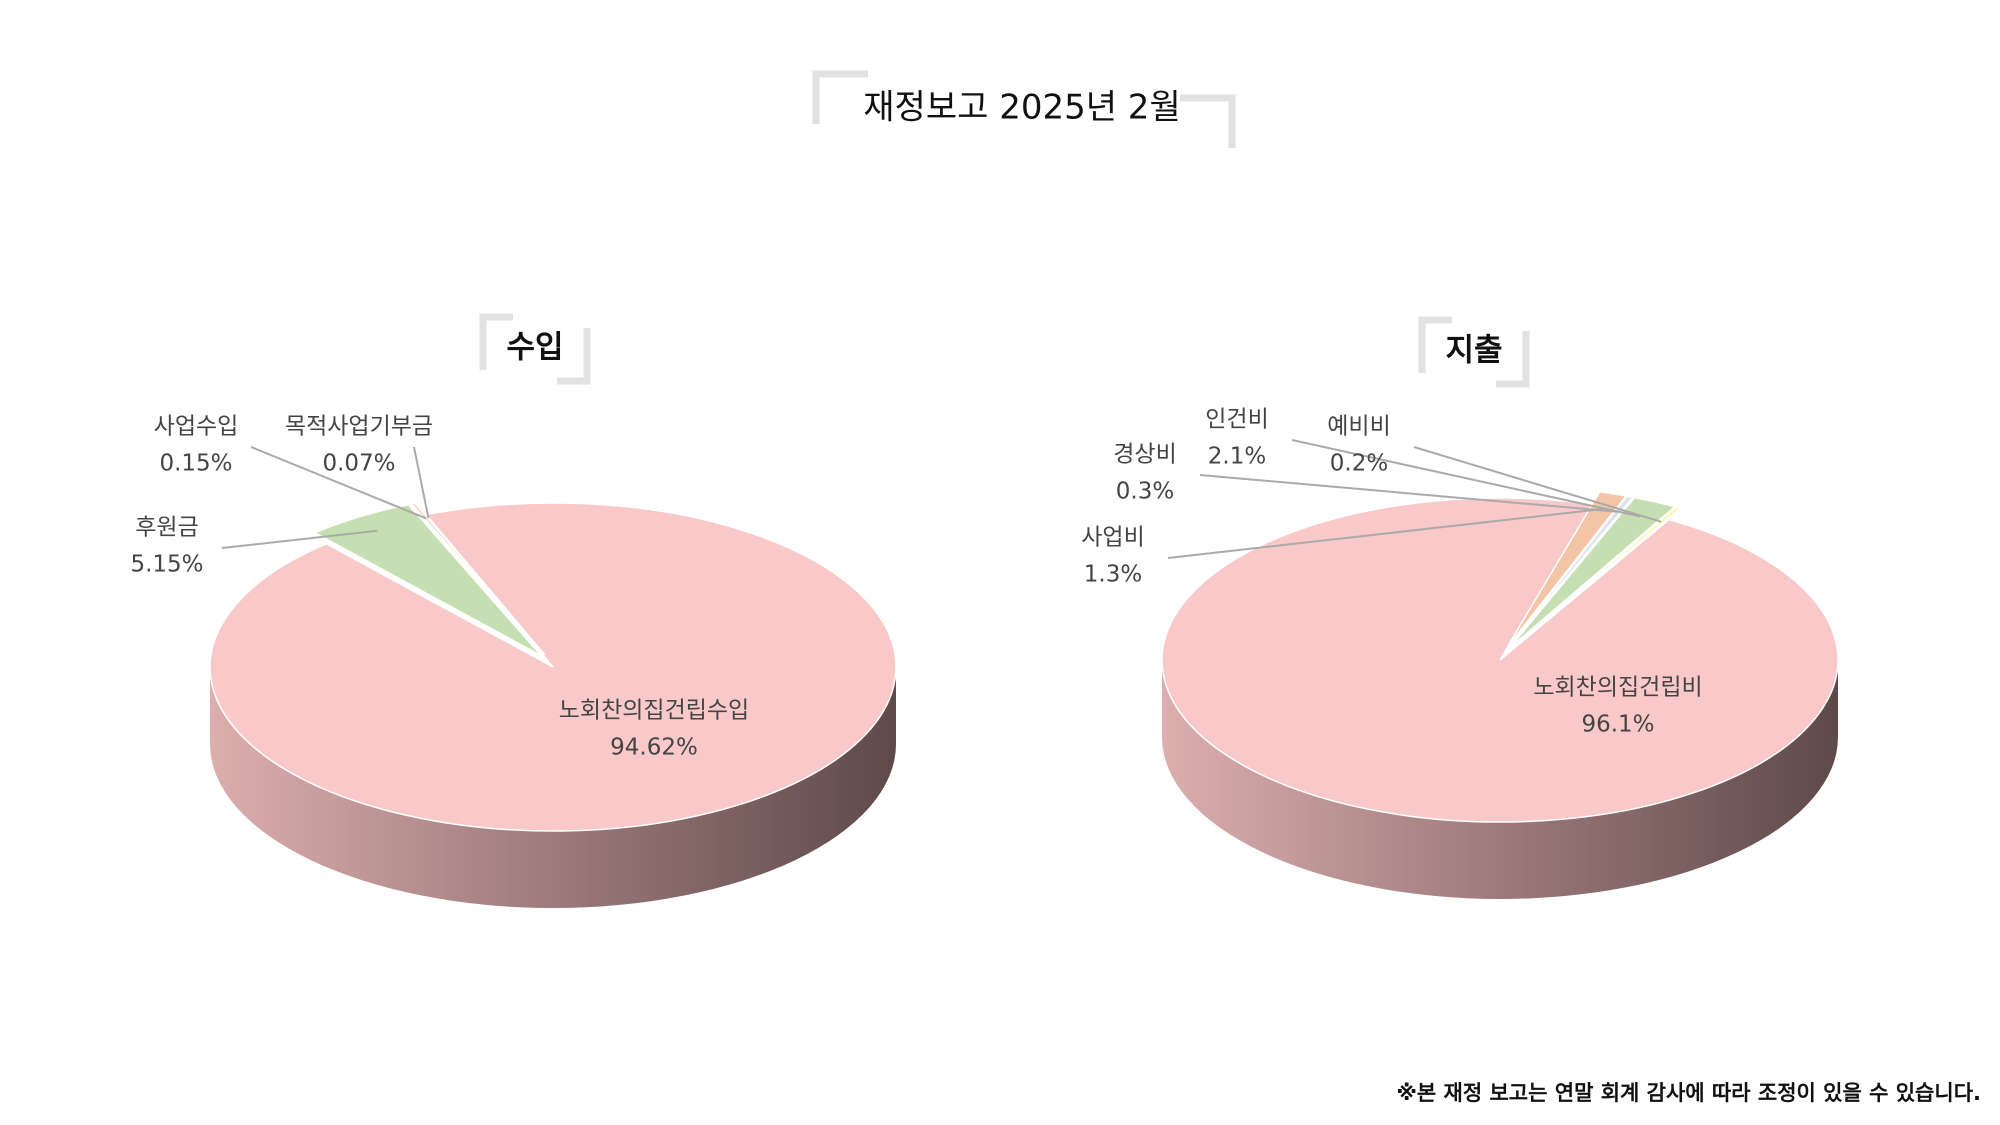 The width and height of the screenshot is (2000, 1125). What do you see at coordinates (654, 748) in the screenshot?
I see `slice-value: 94.62%` at bounding box center [654, 748].